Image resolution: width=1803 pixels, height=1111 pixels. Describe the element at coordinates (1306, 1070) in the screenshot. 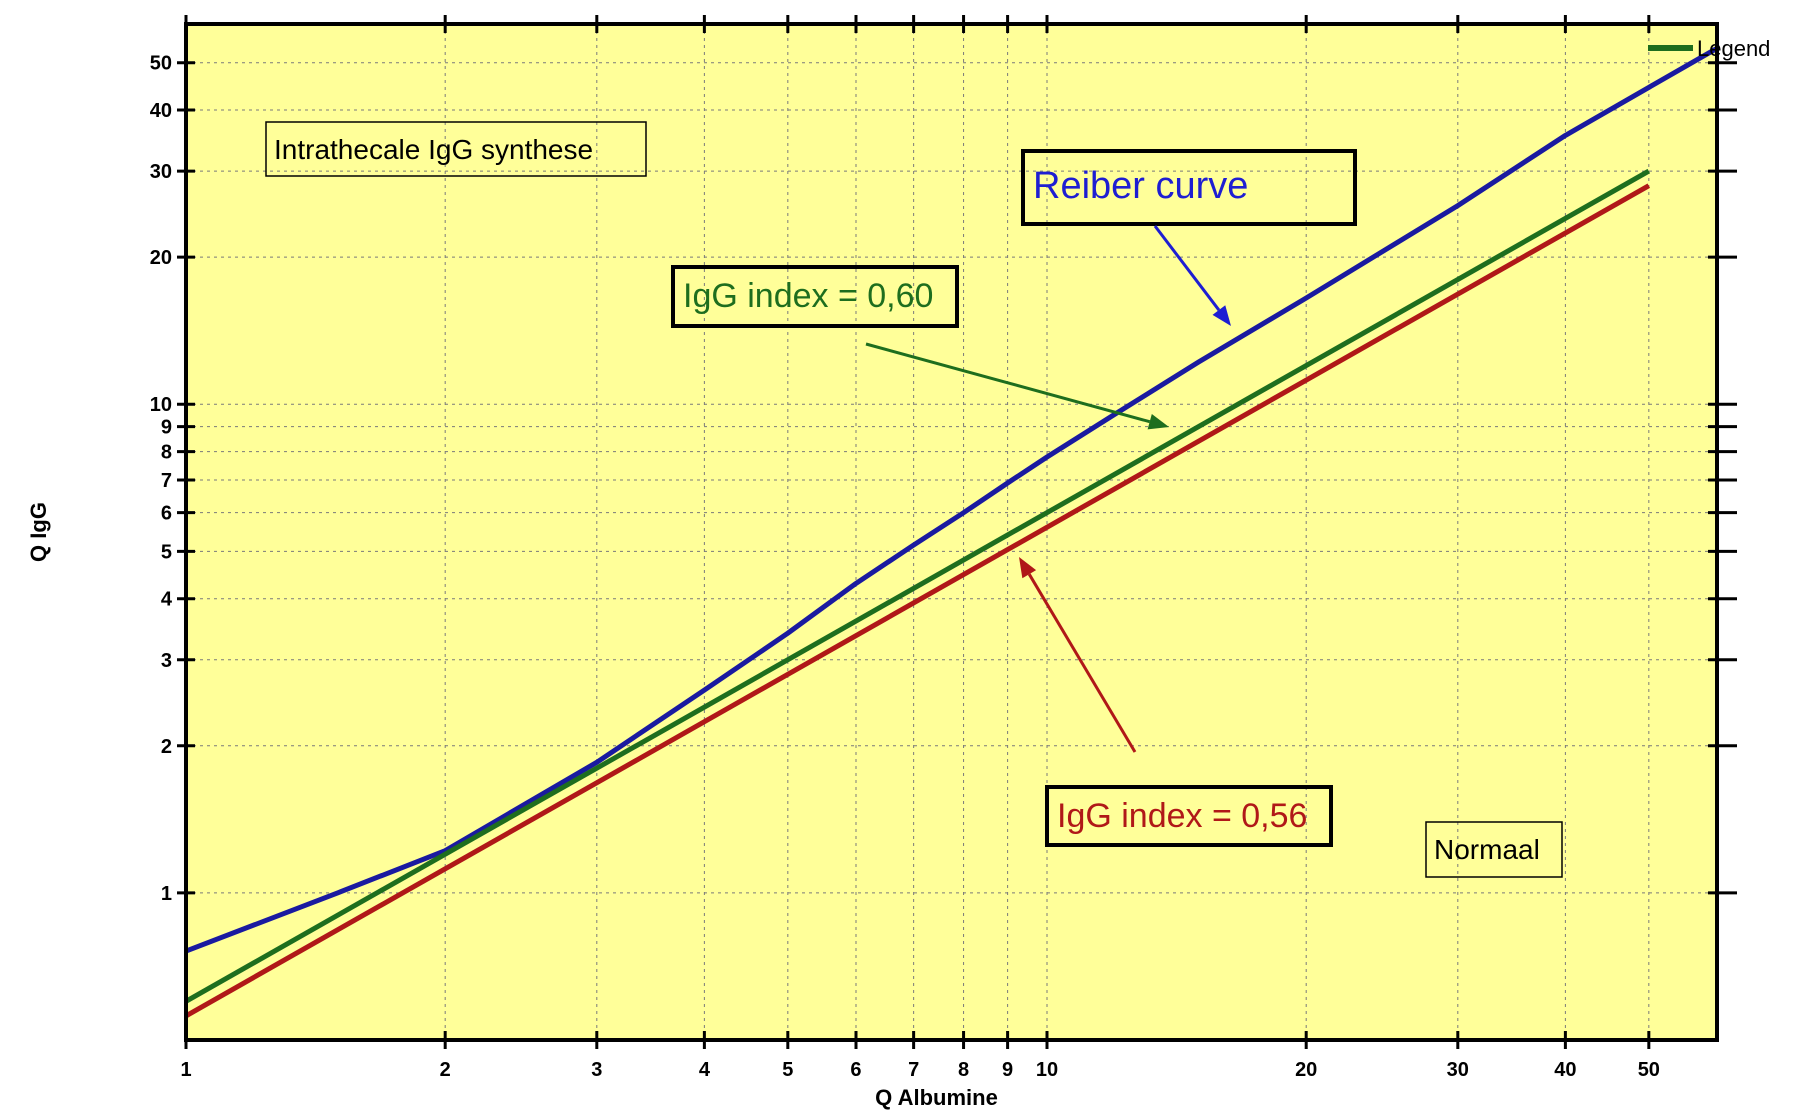

I see `x-tick-label: 20` at that location.